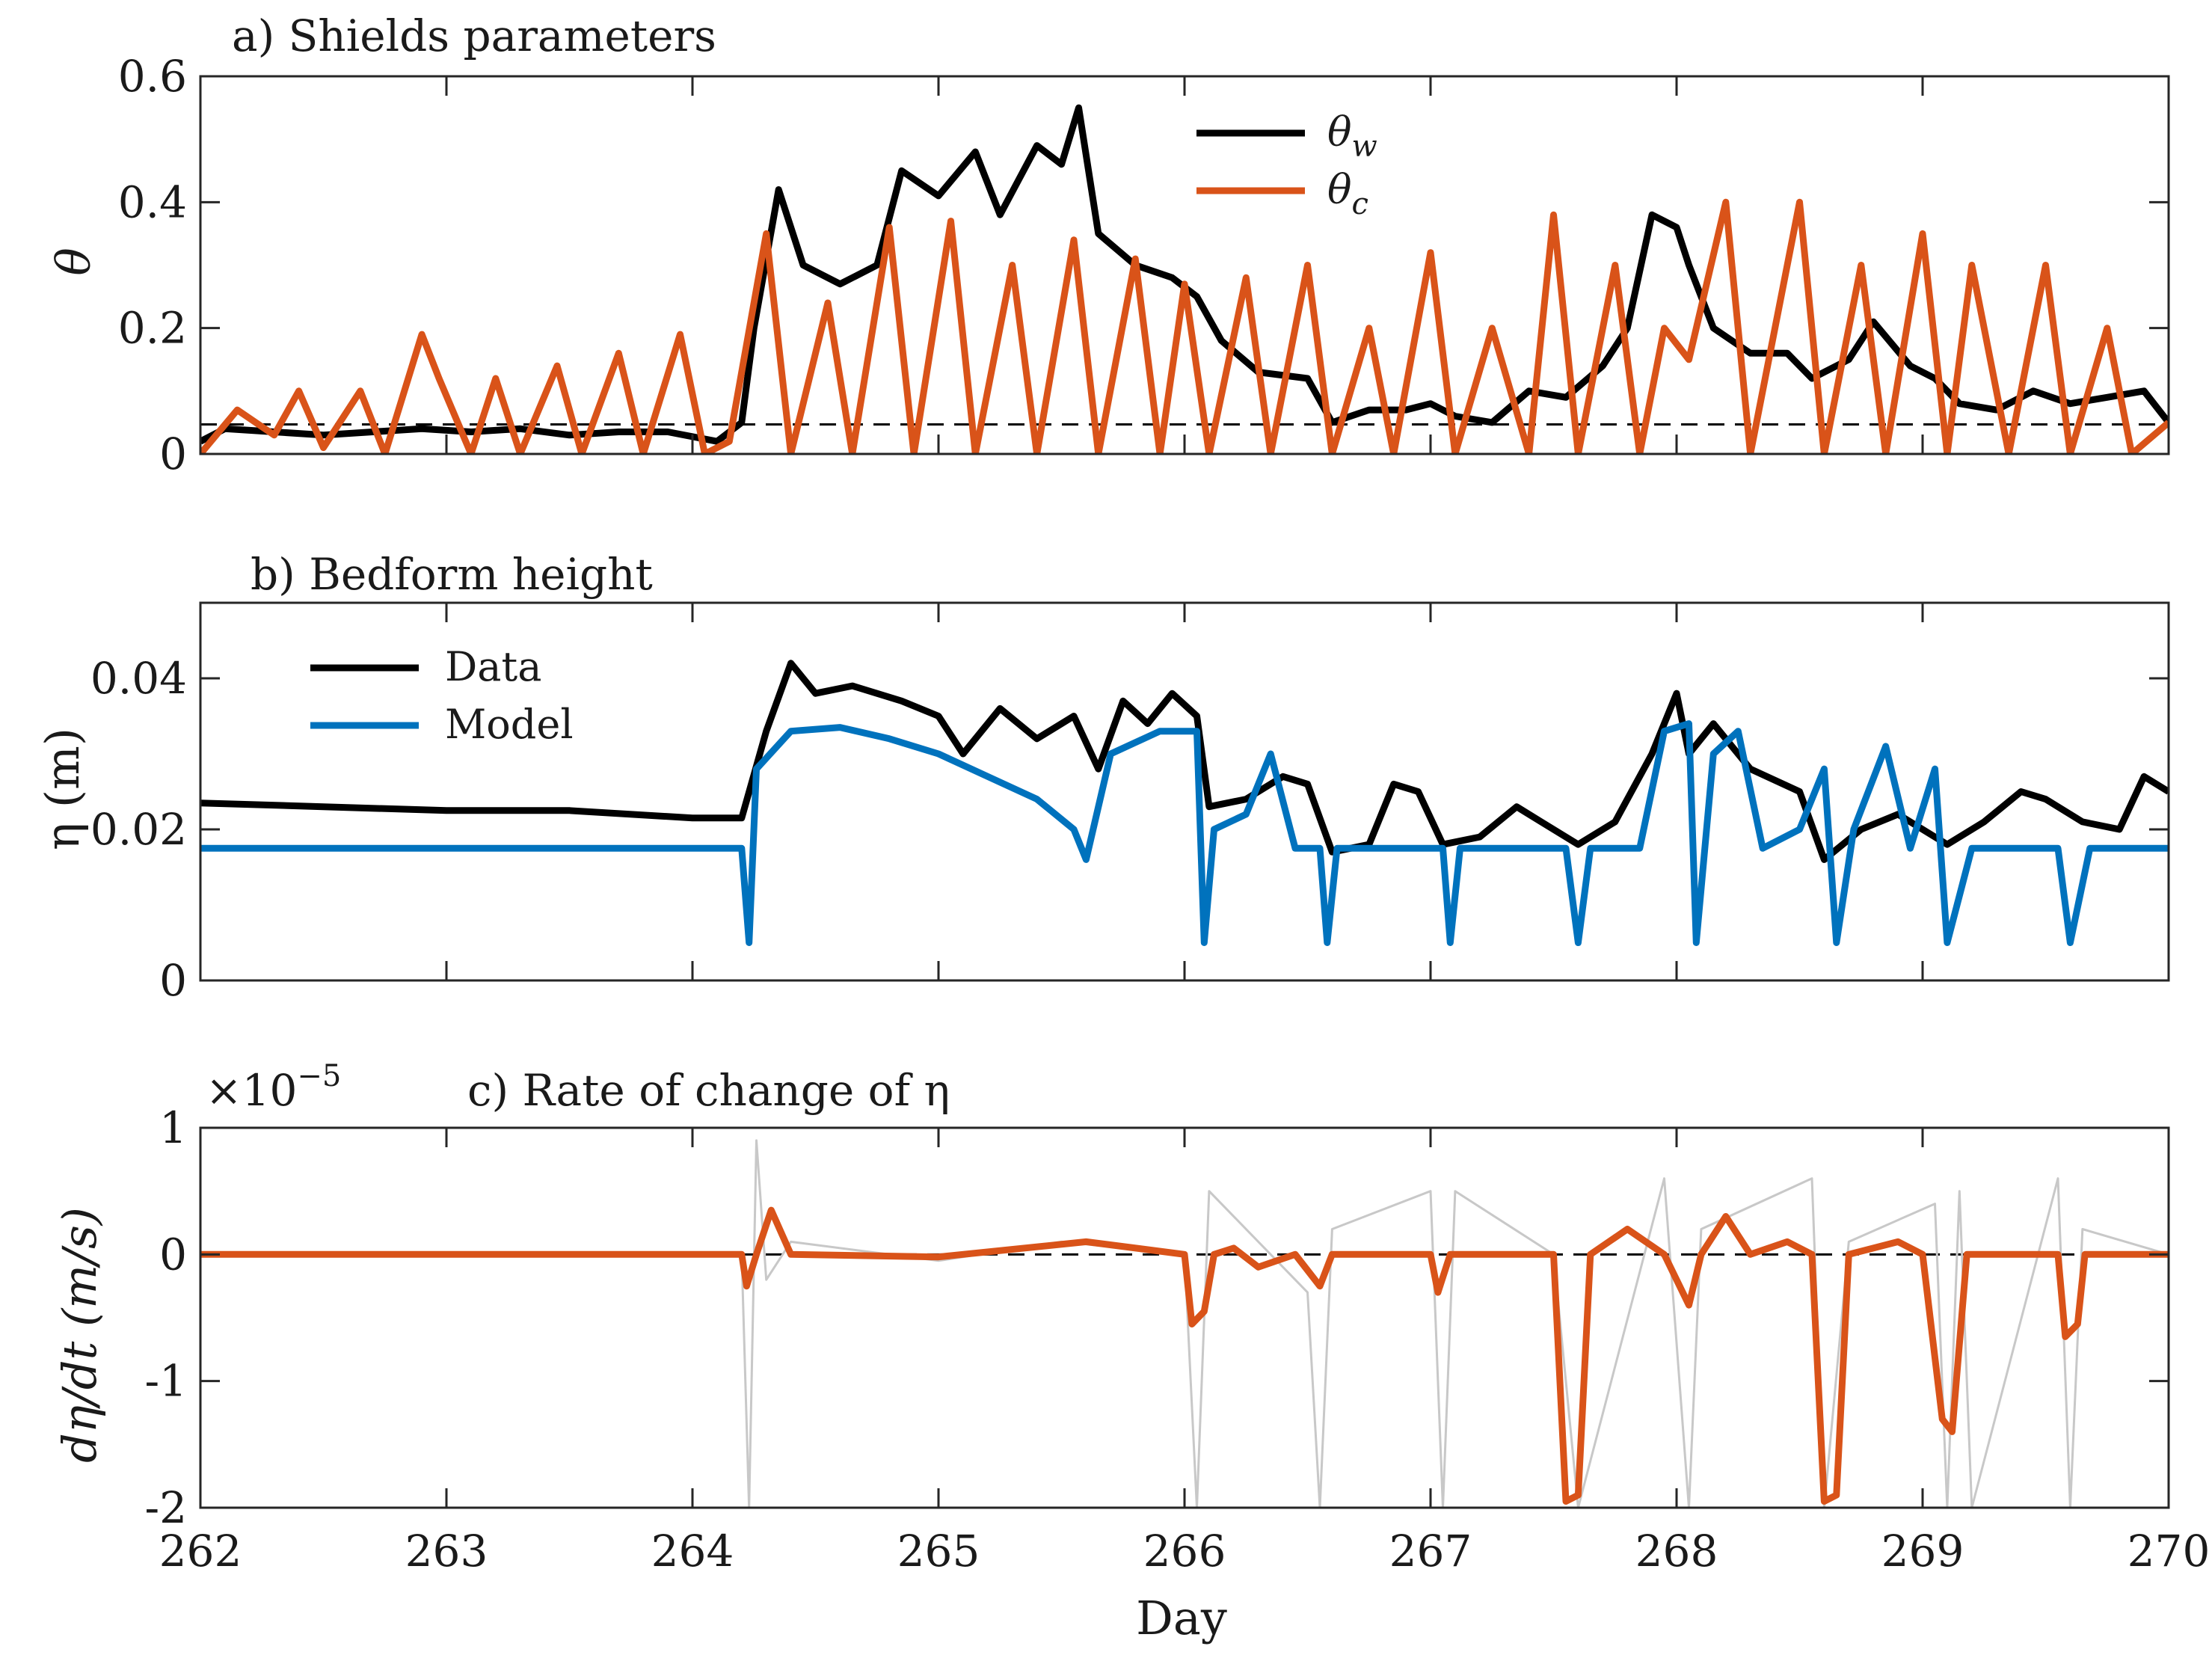  I want to click on panel-a-legend: θw θc, so click(1286, 165).